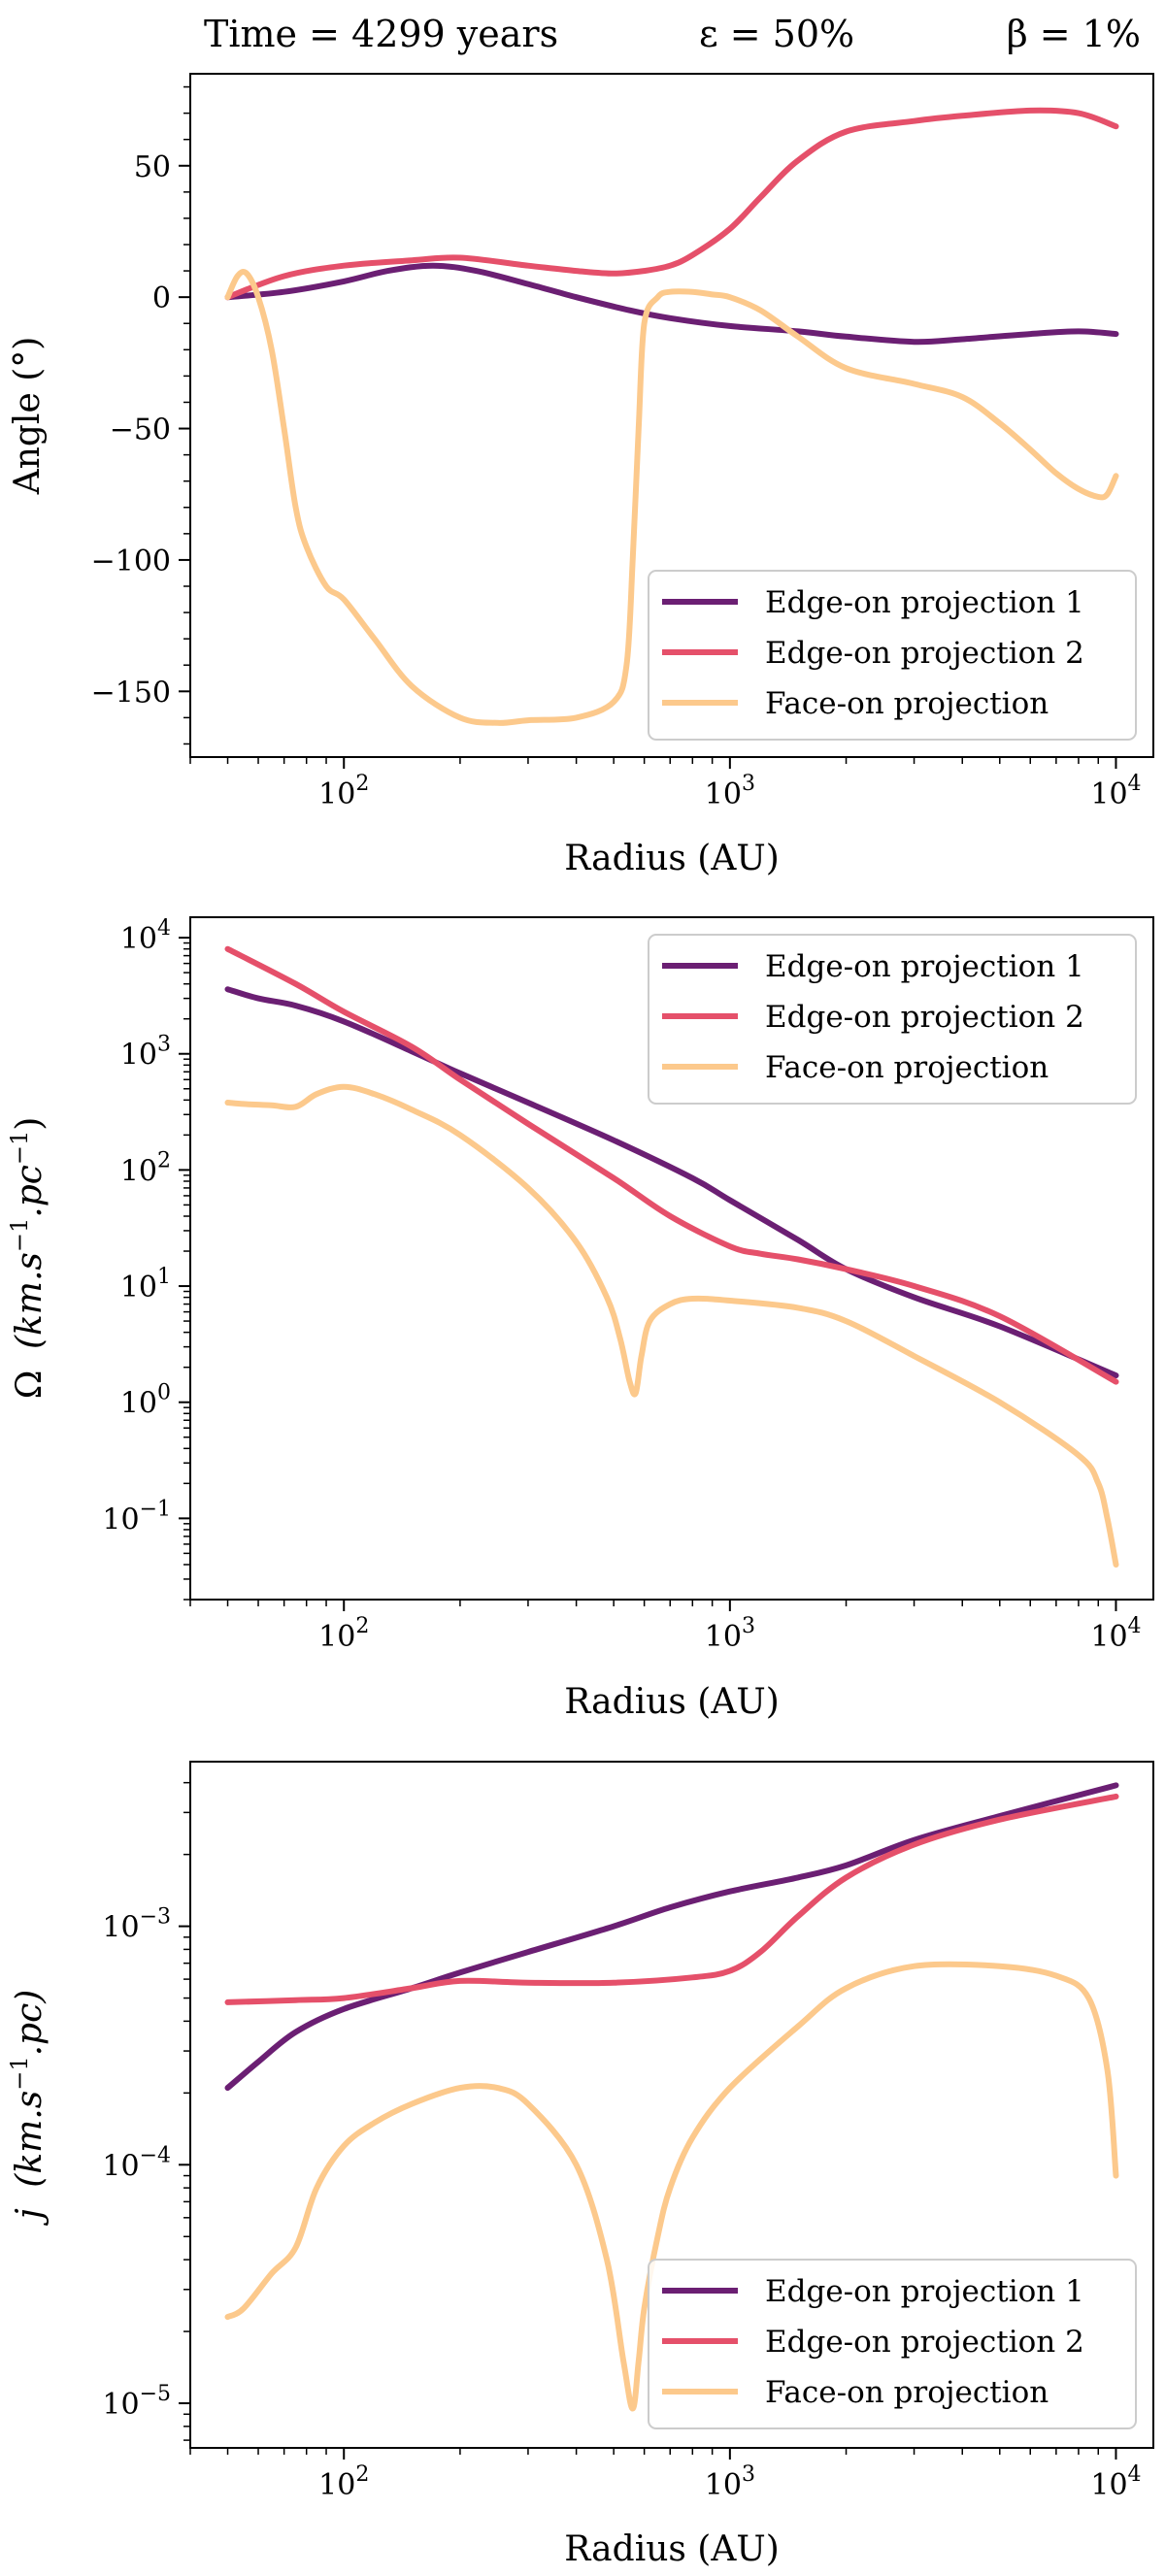 The width and height of the screenshot is (1165, 2576). I want to click on omega-legend-box, so click(892, 1019).